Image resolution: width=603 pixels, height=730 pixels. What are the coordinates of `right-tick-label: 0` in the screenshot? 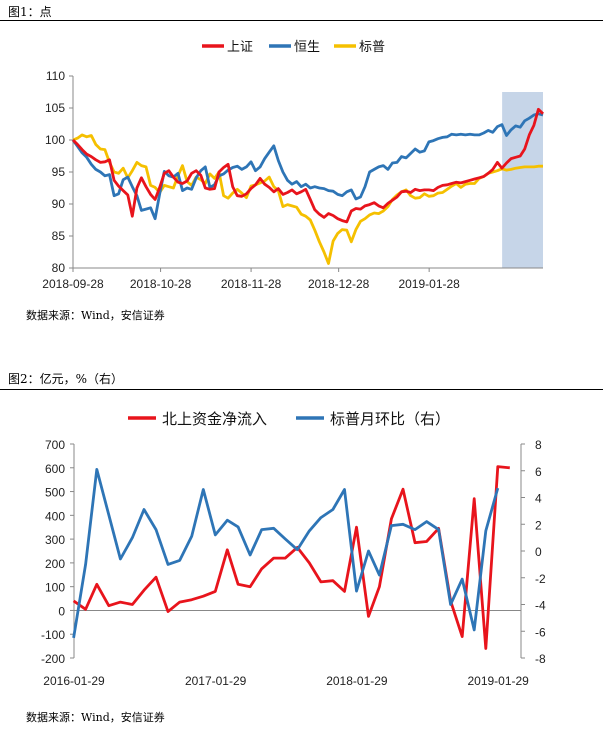 It's located at (538, 552).